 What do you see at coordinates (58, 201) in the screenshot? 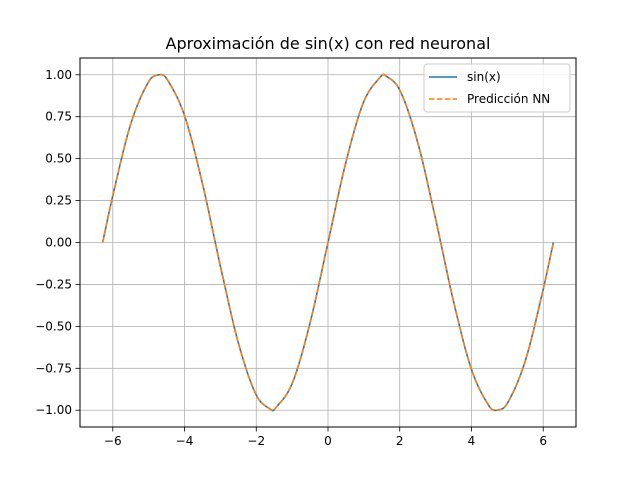
I see `y-tick-label: 0.25` at bounding box center [58, 201].